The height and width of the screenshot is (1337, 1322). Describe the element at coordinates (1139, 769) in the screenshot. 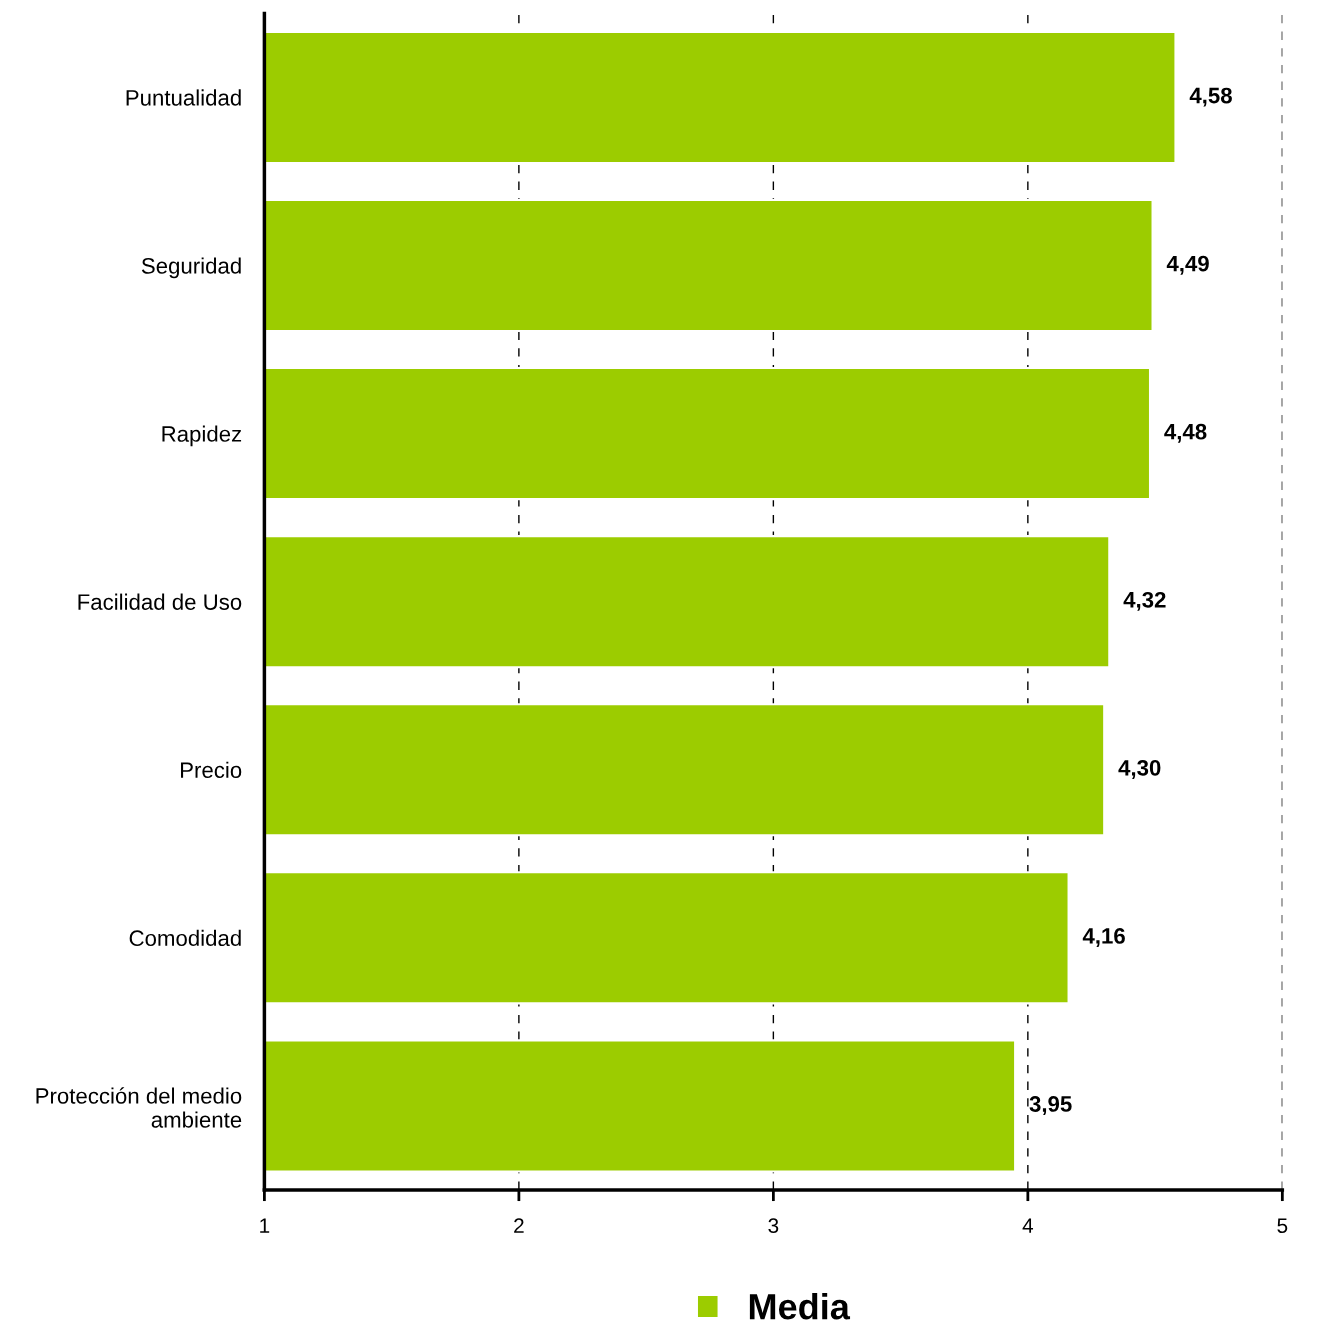

I see `data-label: 4,30` at that location.